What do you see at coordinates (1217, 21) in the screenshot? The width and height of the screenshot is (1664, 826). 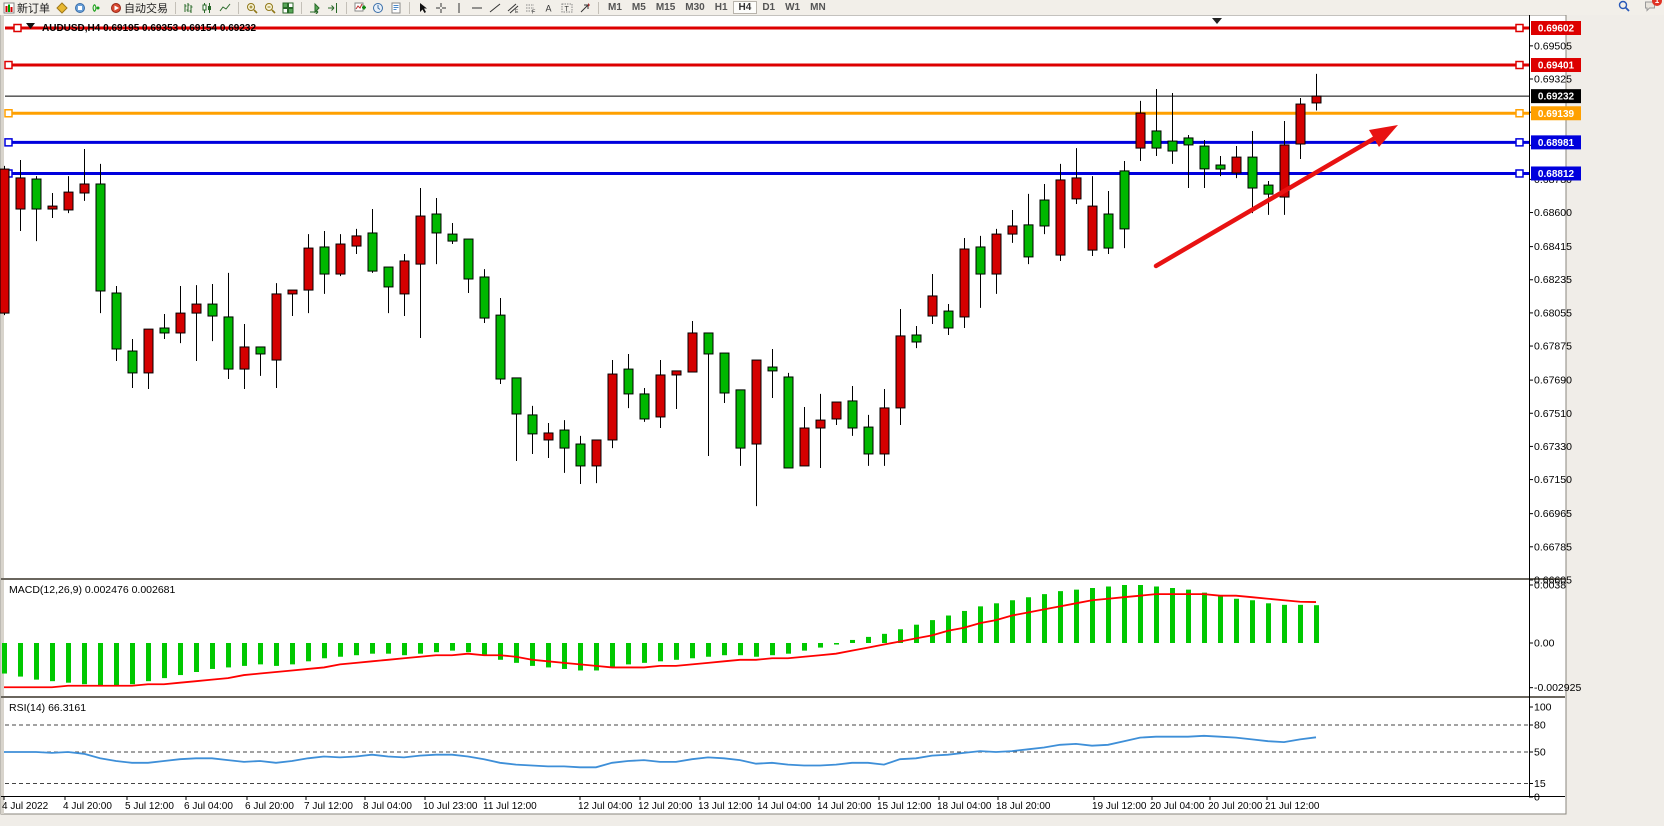 I see `chart-shift-marker` at bounding box center [1217, 21].